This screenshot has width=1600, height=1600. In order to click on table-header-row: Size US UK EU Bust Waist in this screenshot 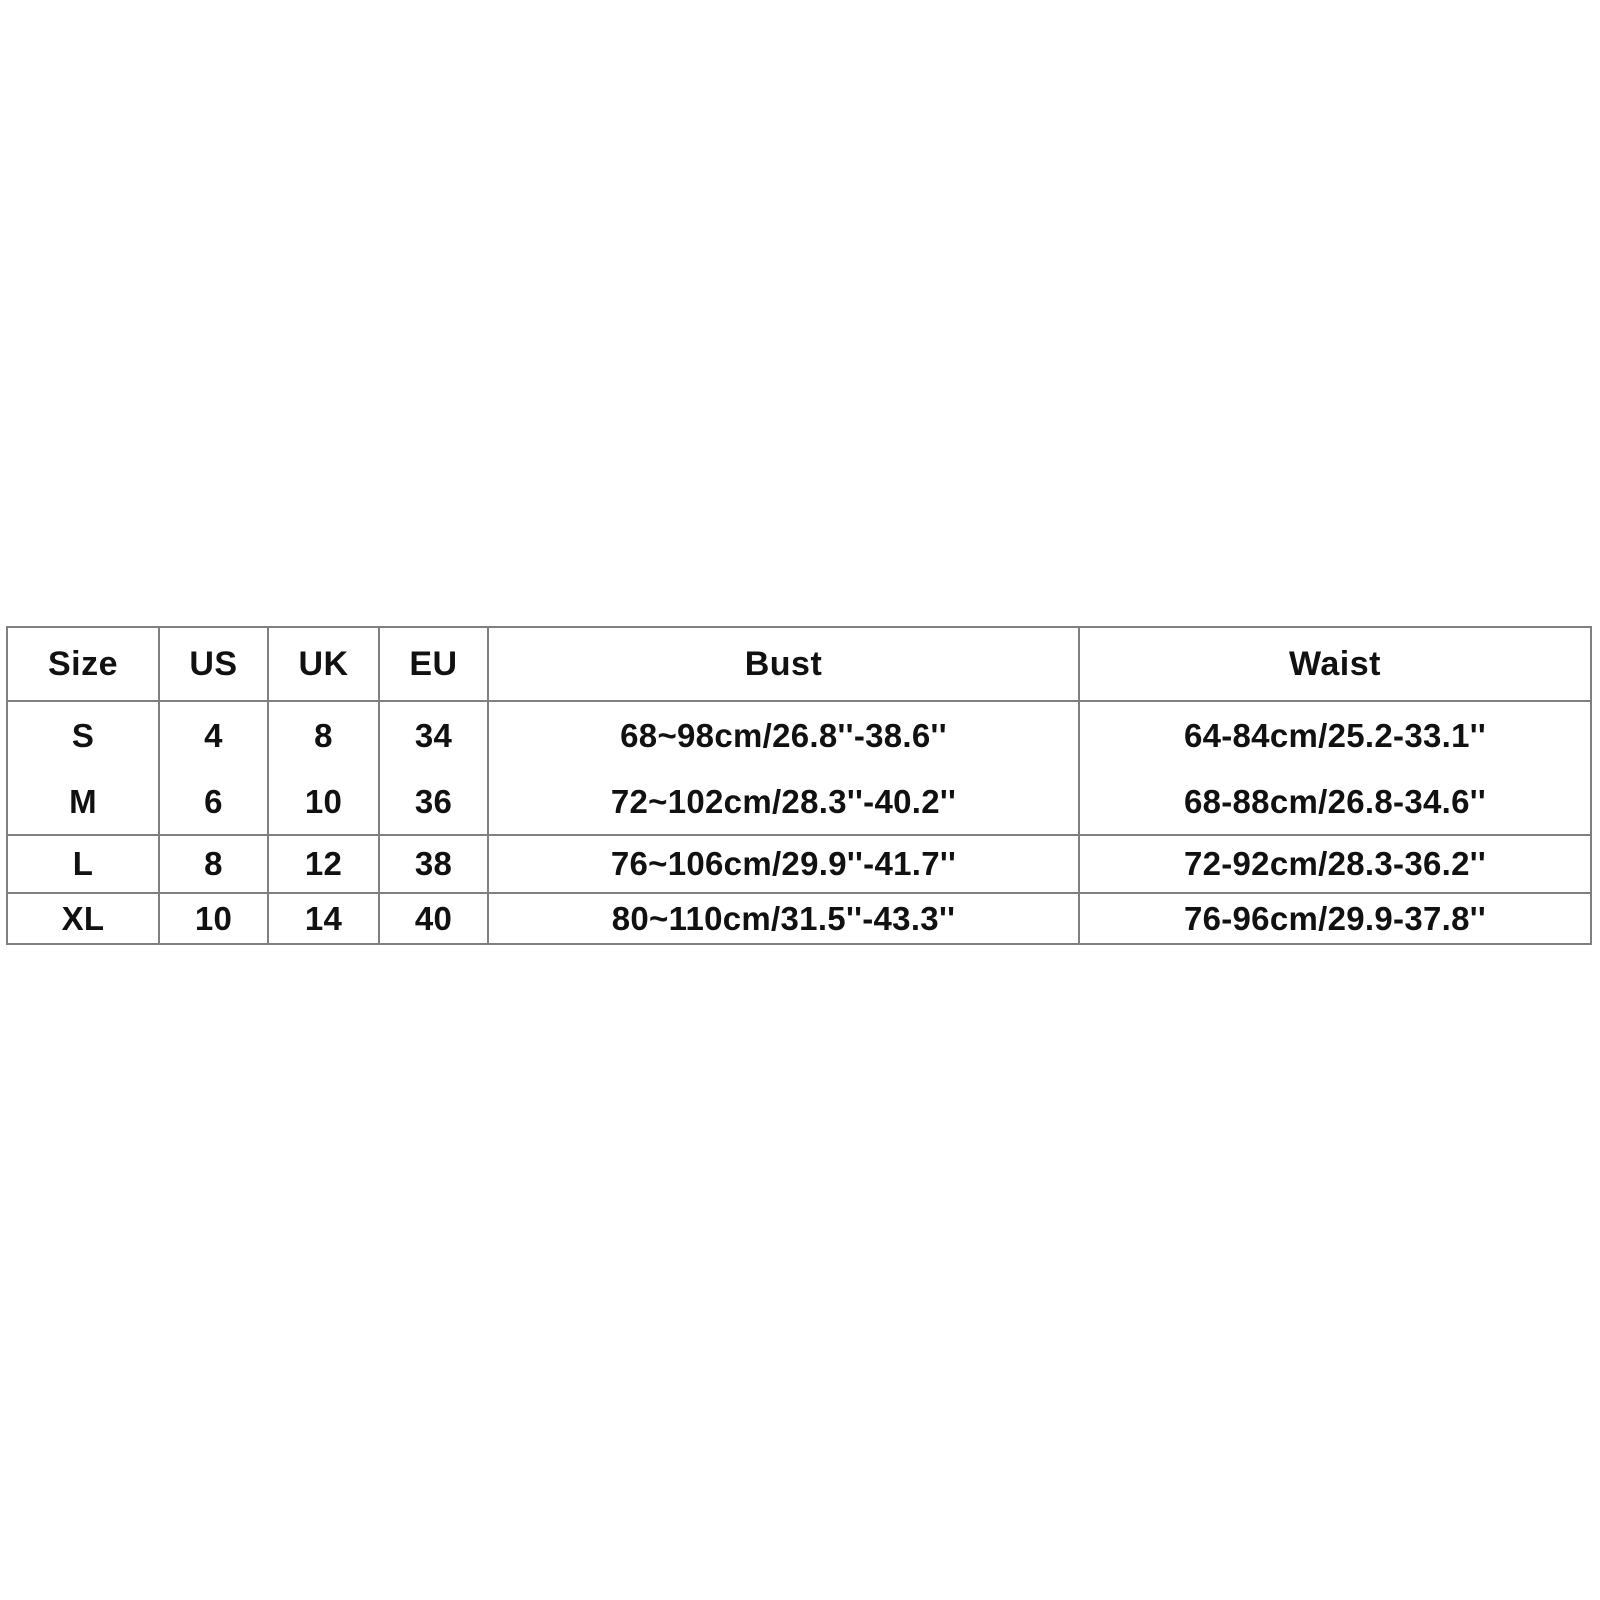, I will do `click(799, 664)`.